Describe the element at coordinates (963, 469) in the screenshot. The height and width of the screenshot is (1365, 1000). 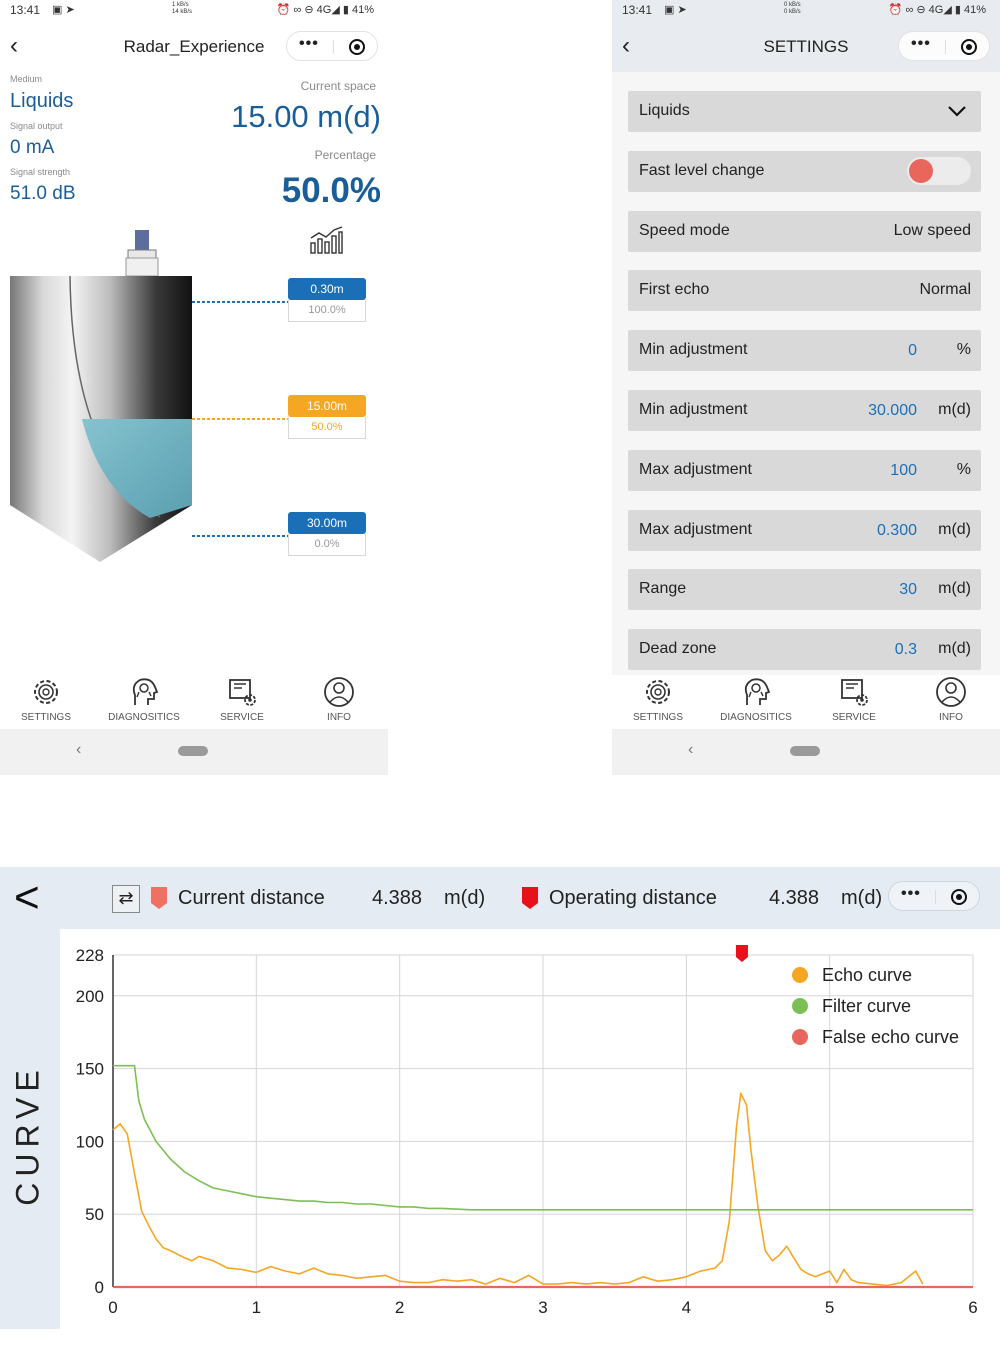
I see `row-unit: %` at that location.